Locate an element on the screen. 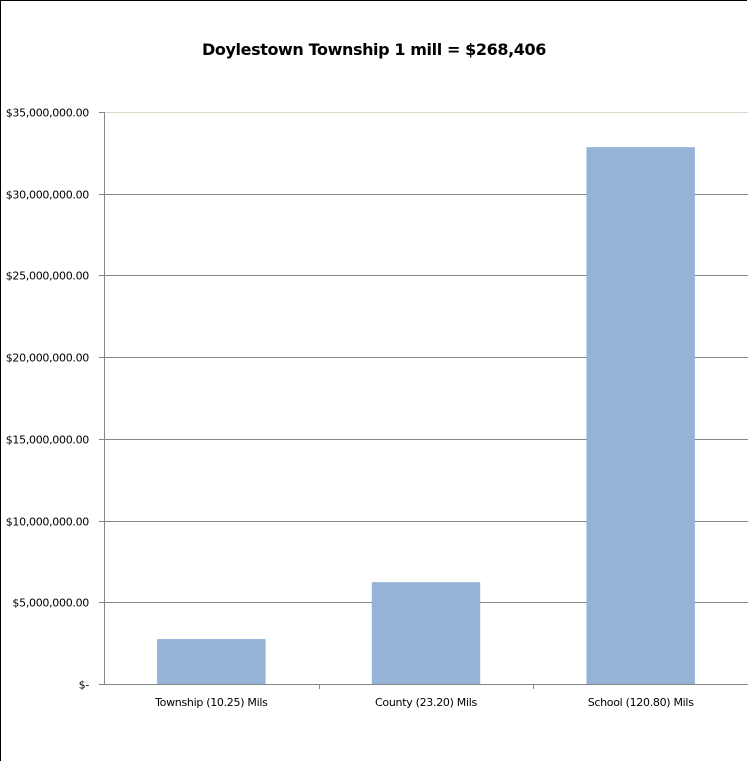  y-tick-label: $10,000,000.00 is located at coordinates (48, 522).